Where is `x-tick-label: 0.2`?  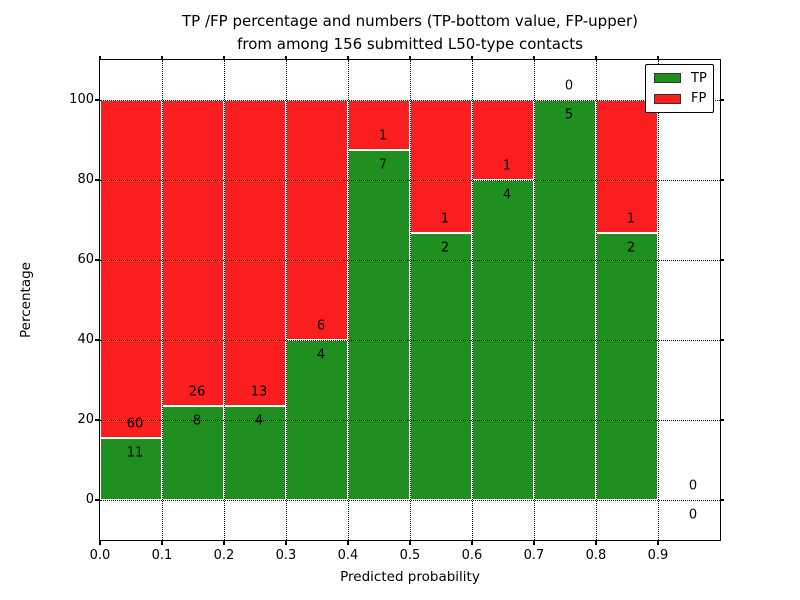 x-tick-label: 0.2 is located at coordinates (224, 555).